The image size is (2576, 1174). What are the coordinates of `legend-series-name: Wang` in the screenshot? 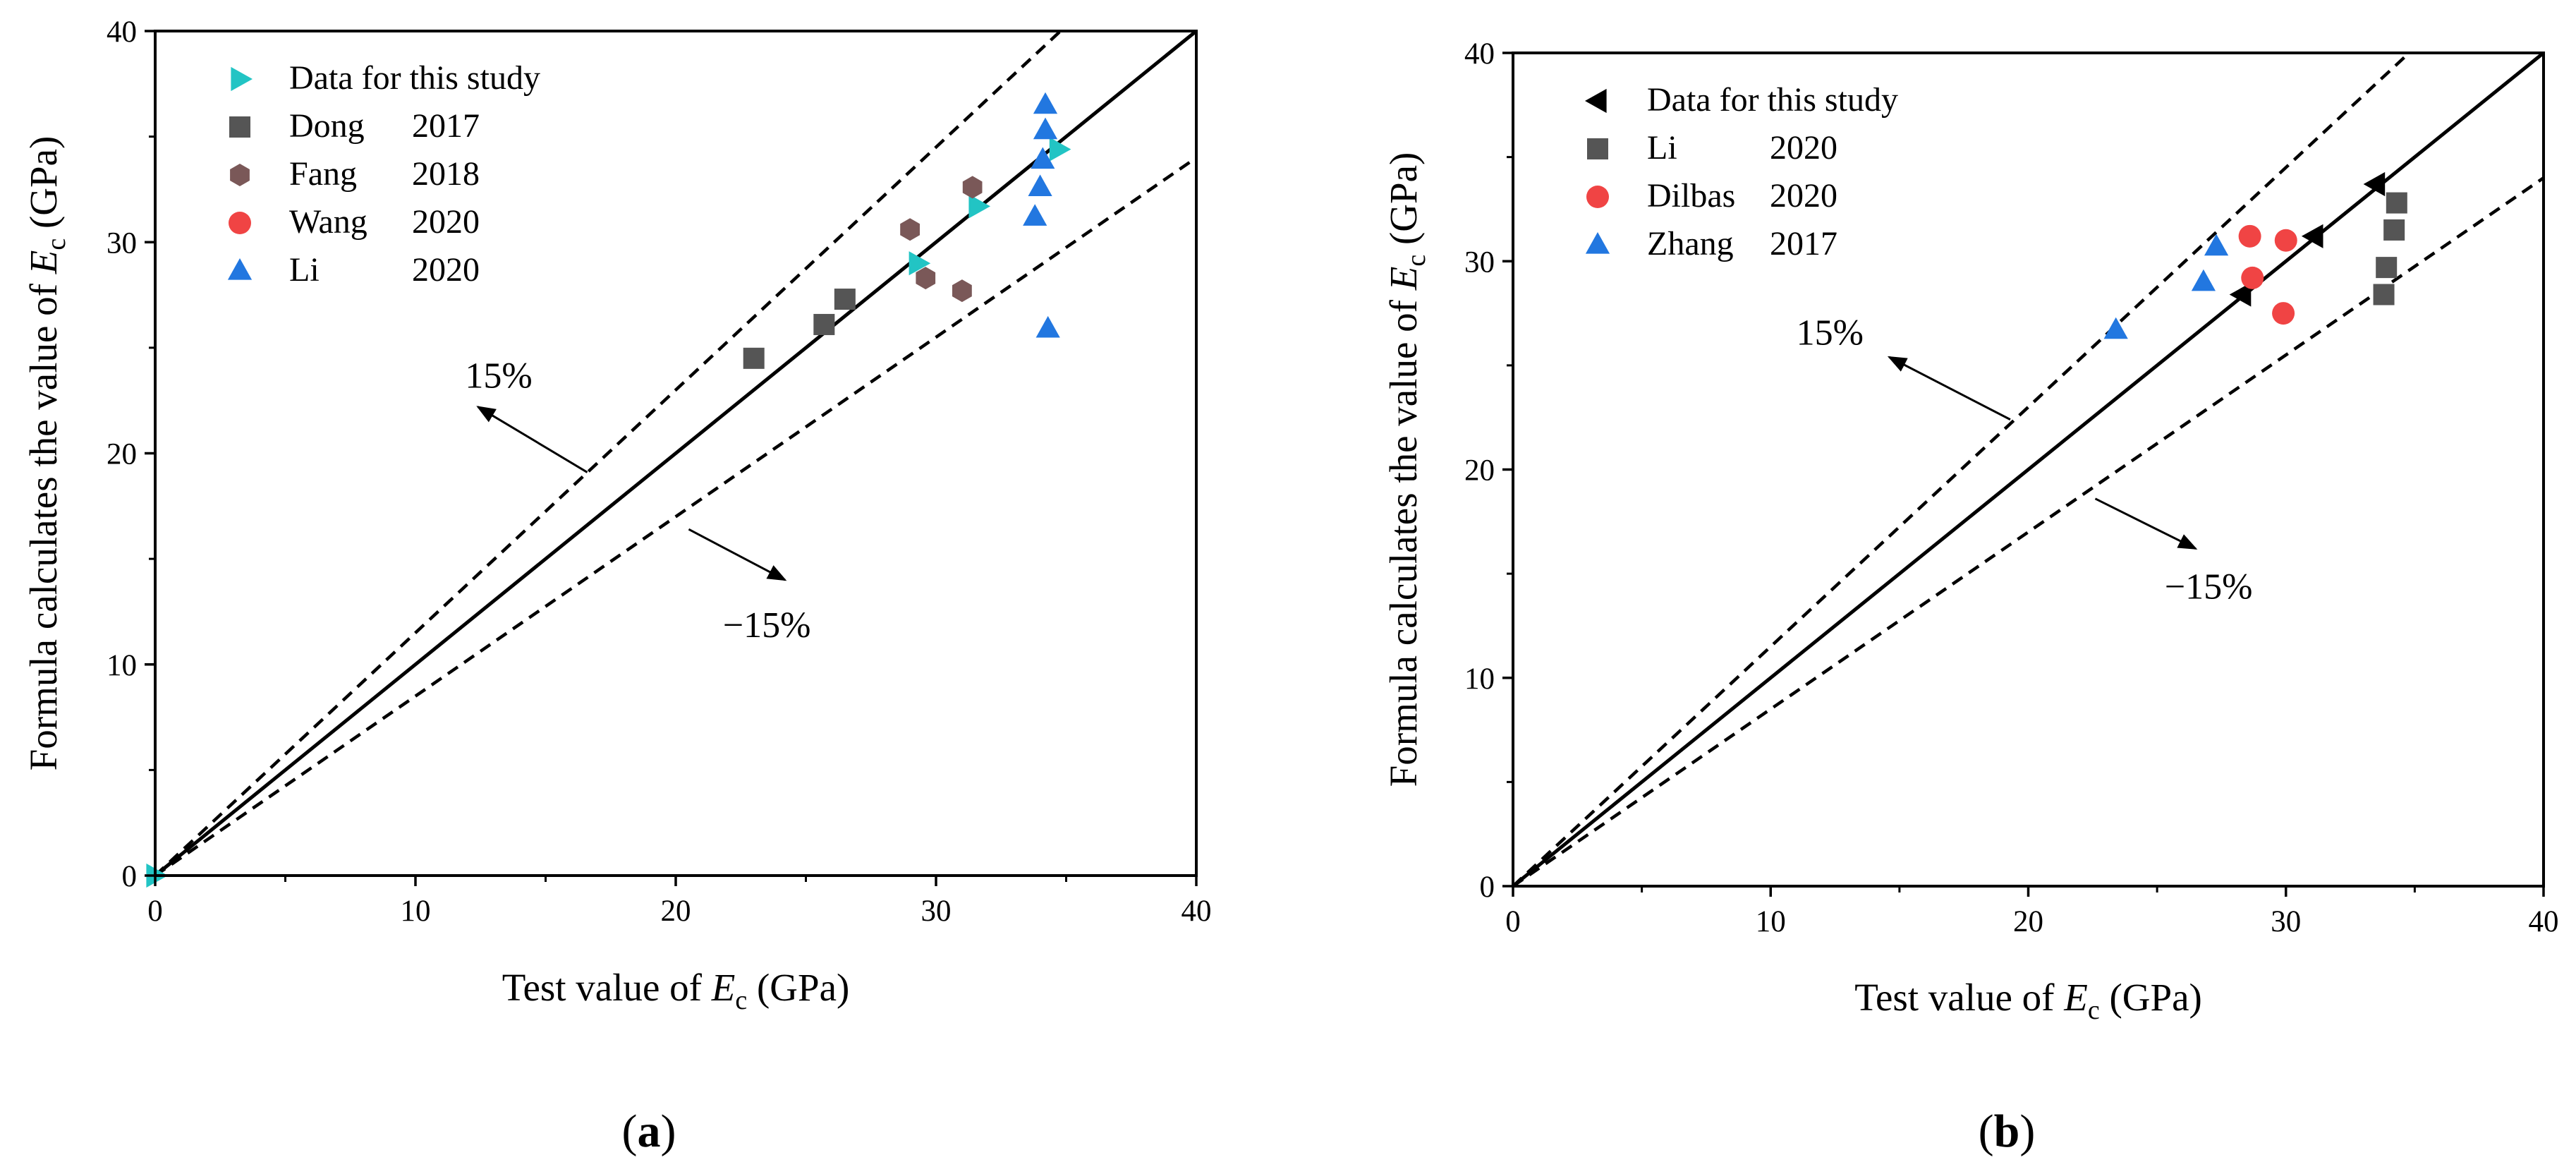 It's located at (328, 222).